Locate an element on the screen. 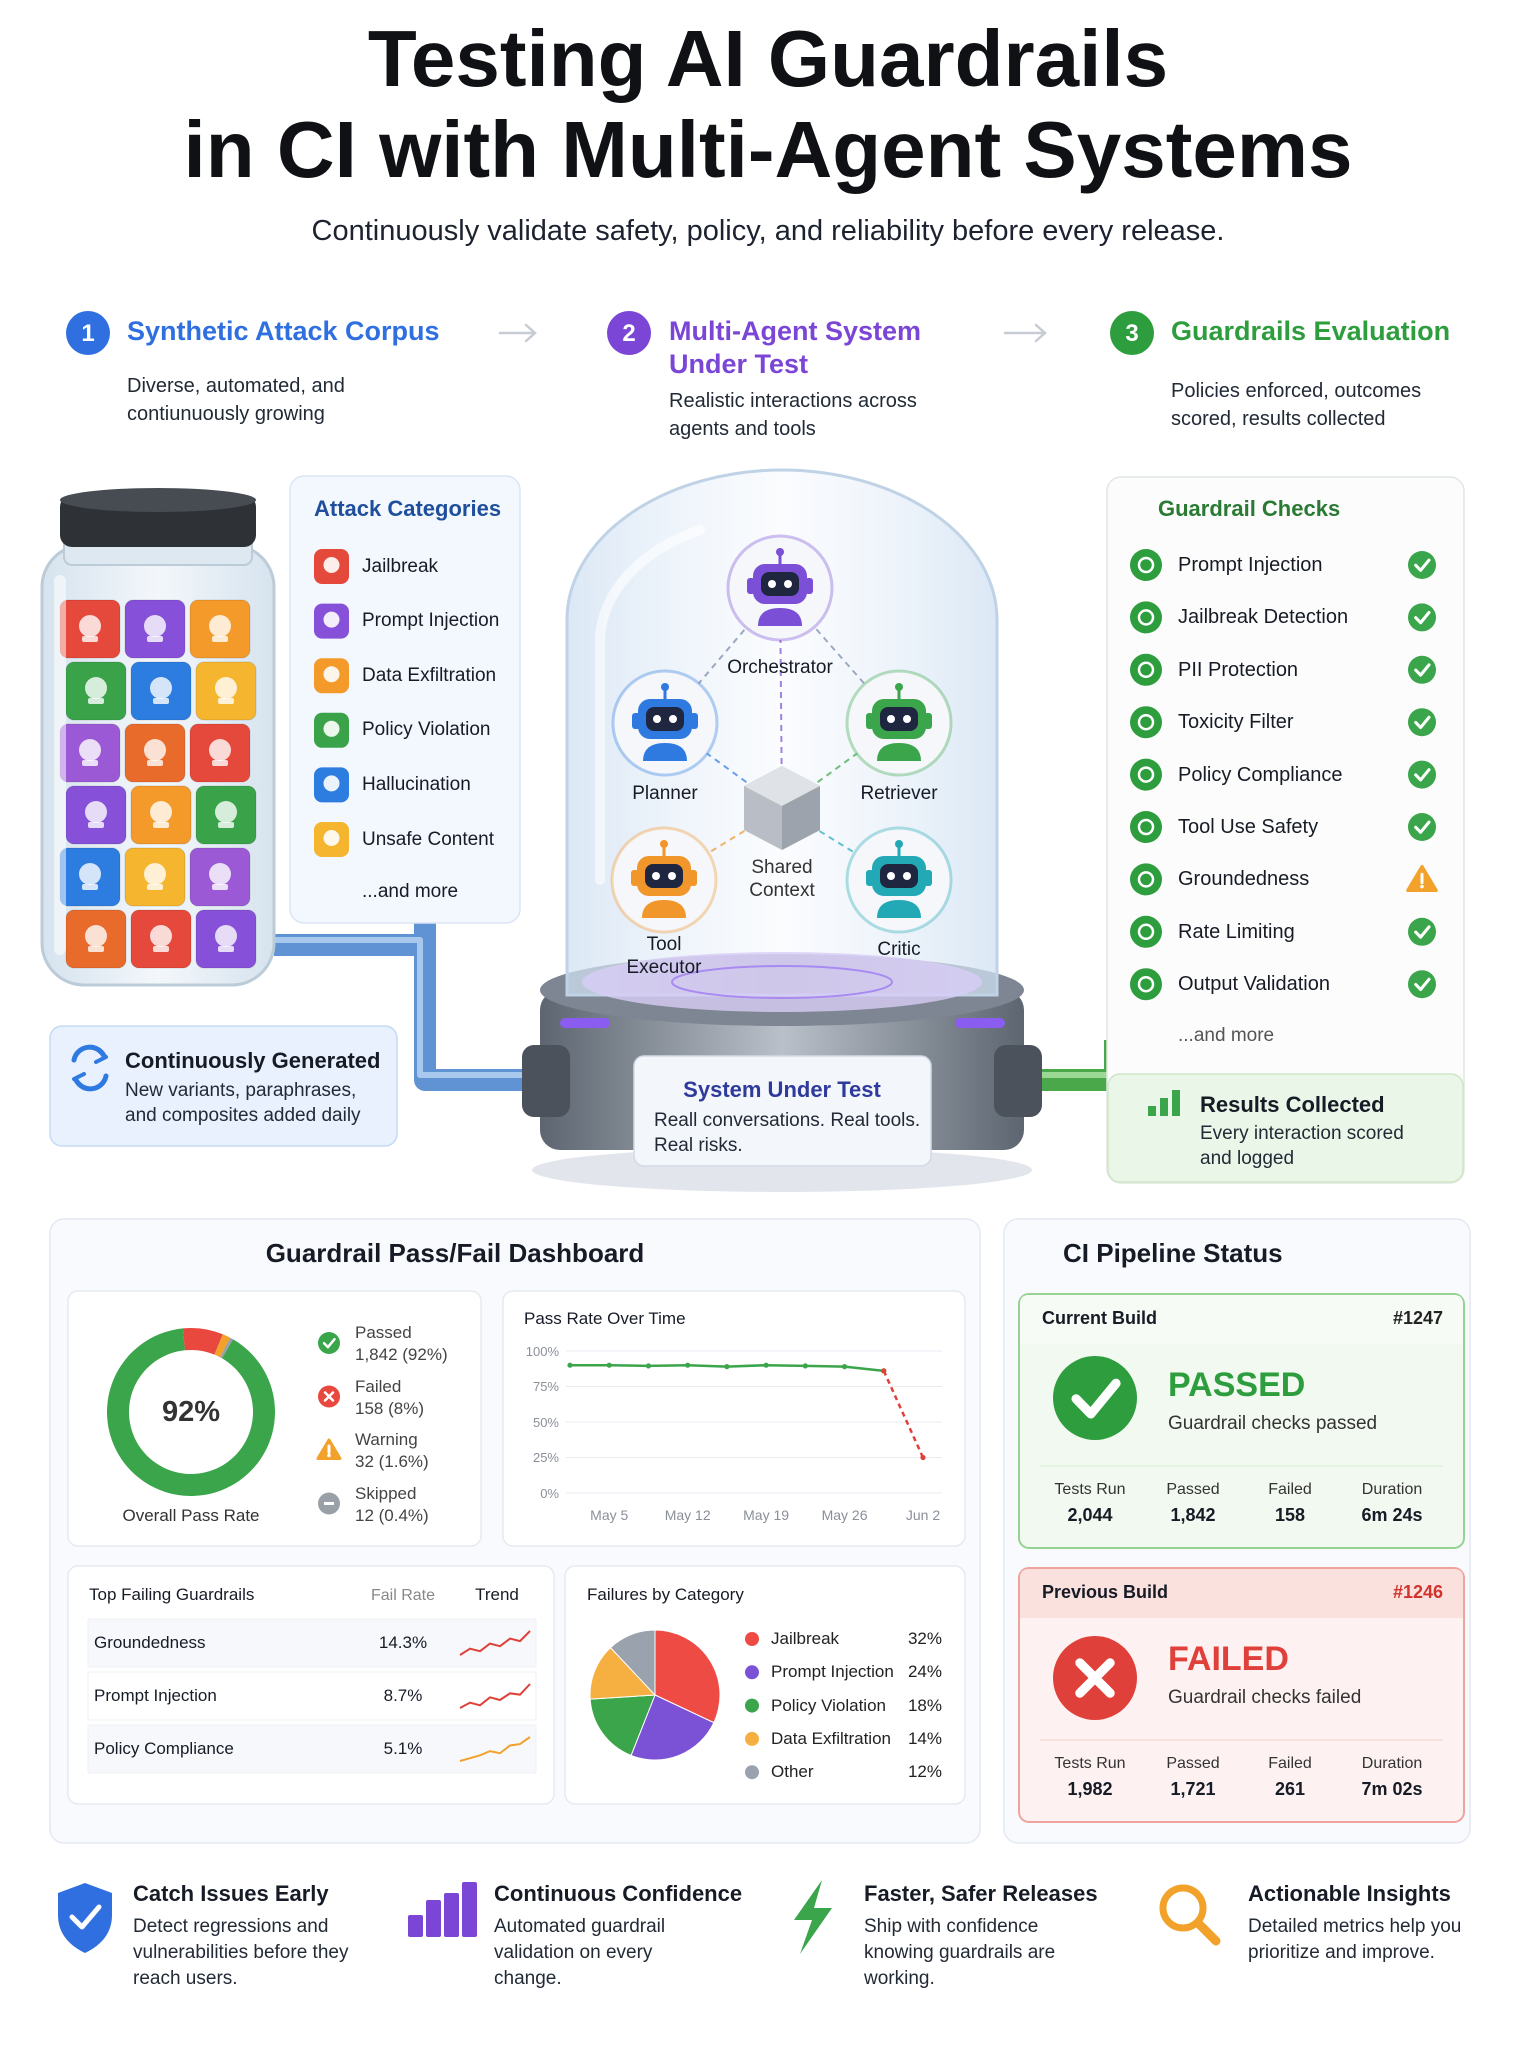 Image resolution: width=1536 pixels, height=2048 pixels. legend-value: 14% is located at coordinates (924, 1738).